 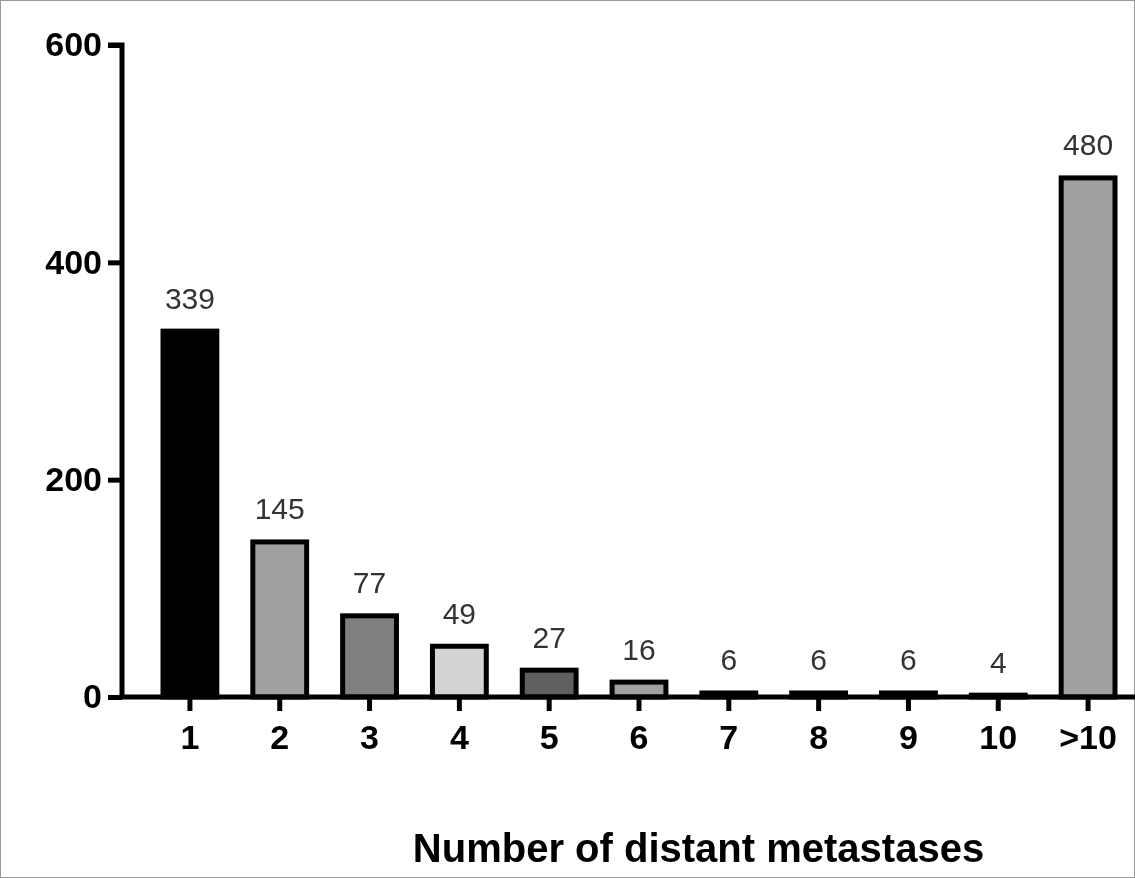 What do you see at coordinates (698, 848) in the screenshot?
I see `x-axis-title: Number of distant metastases` at bounding box center [698, 848].